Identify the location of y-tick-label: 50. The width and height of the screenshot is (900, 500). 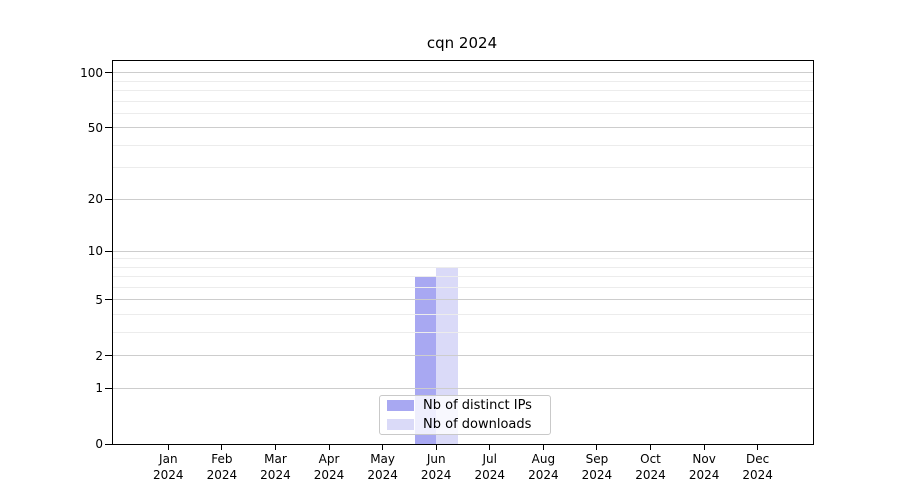
(95, 127).